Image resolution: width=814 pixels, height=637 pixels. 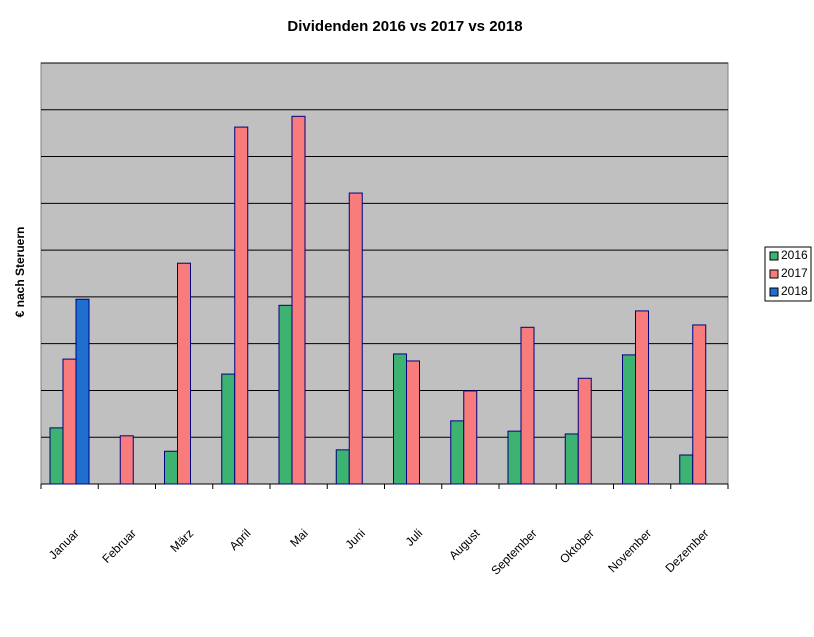 I want to click on x-tick-label: Januar, so click(x=64, y=544).